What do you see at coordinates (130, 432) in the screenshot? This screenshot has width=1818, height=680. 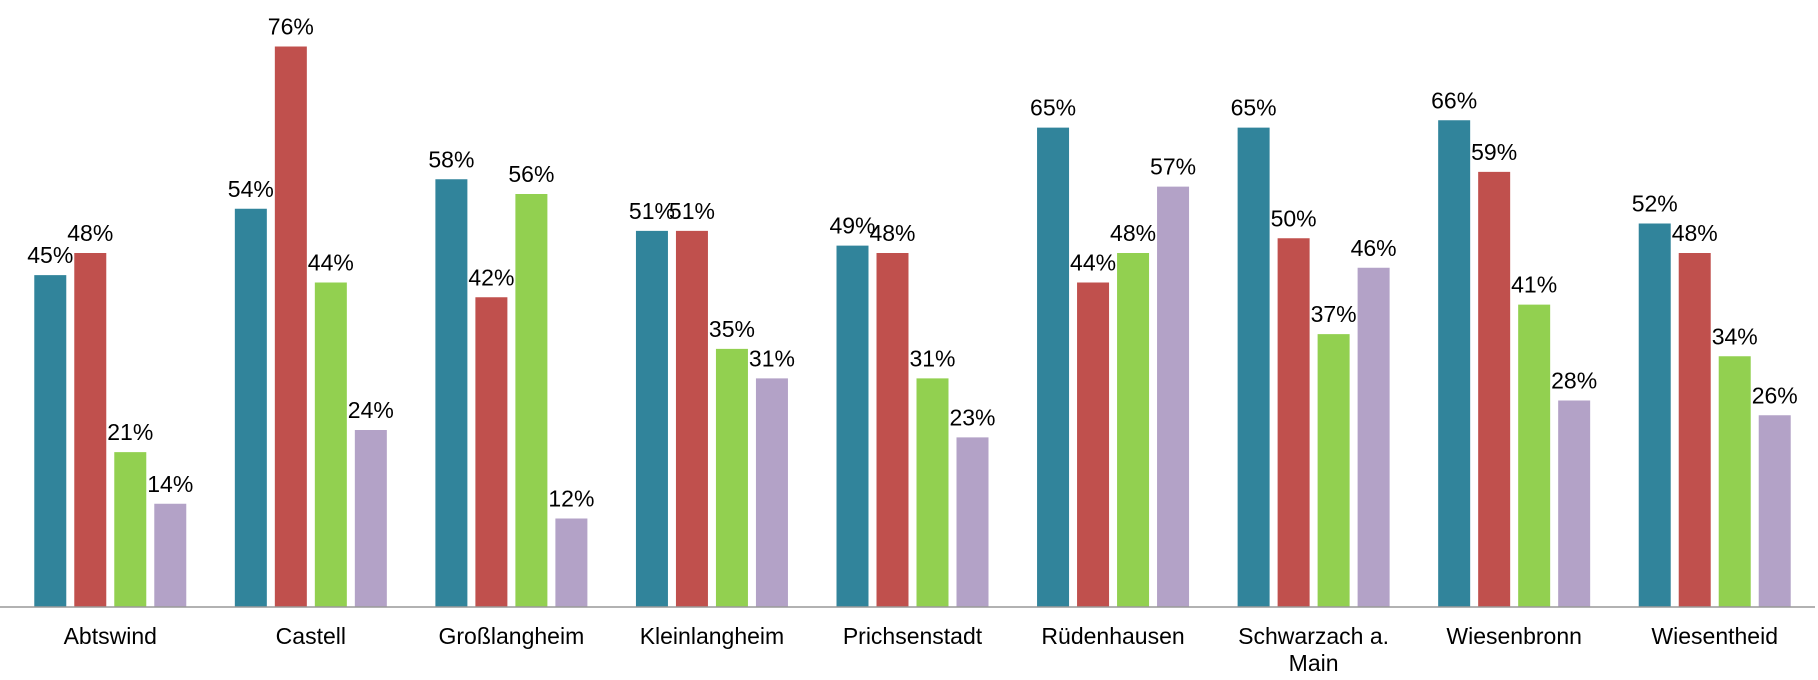 I see `data-label: 21%` at bounding box center [130, 432].